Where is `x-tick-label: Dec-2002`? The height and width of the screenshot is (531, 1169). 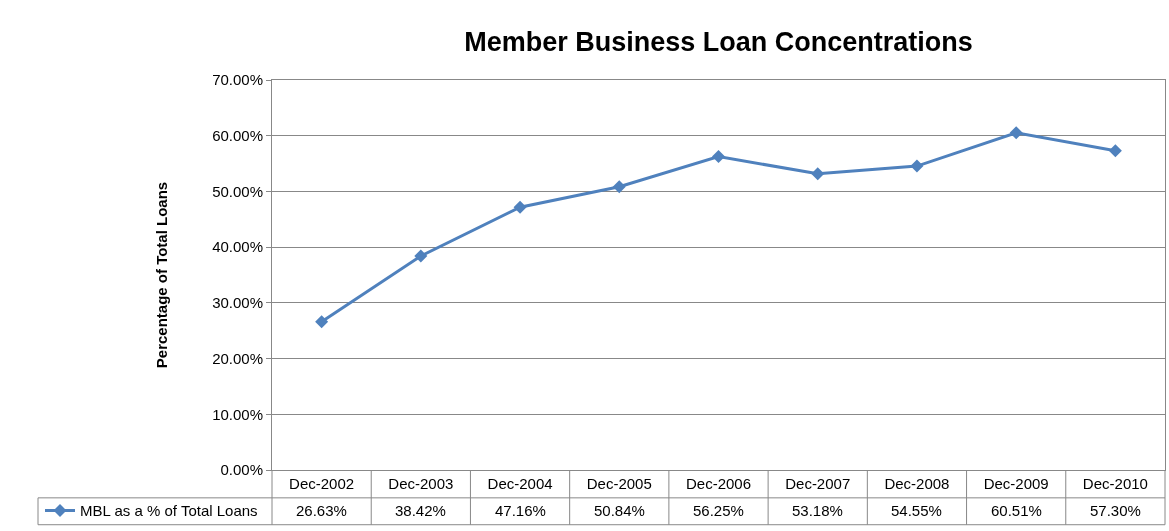 x-tick-label: Dec-2002 is located at coordinates (322, 483).